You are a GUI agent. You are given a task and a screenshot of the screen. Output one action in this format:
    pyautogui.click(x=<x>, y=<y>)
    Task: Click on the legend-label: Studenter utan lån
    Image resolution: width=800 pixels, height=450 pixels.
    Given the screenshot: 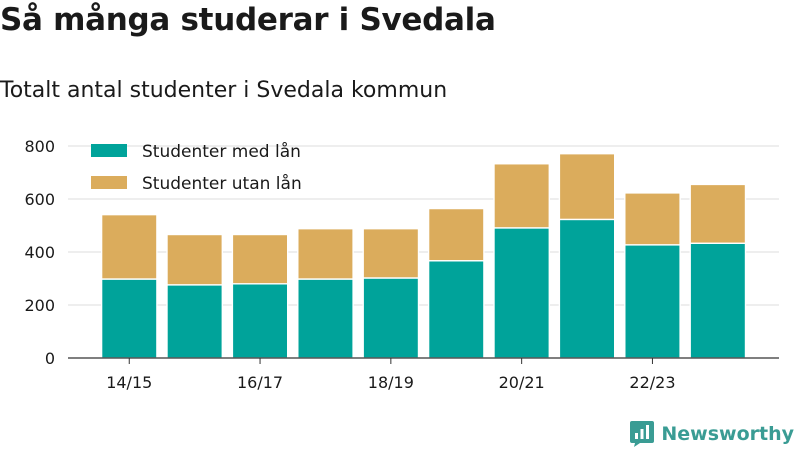 What is the action you would take?
    pyautogui.click(x=222, y=183)
    